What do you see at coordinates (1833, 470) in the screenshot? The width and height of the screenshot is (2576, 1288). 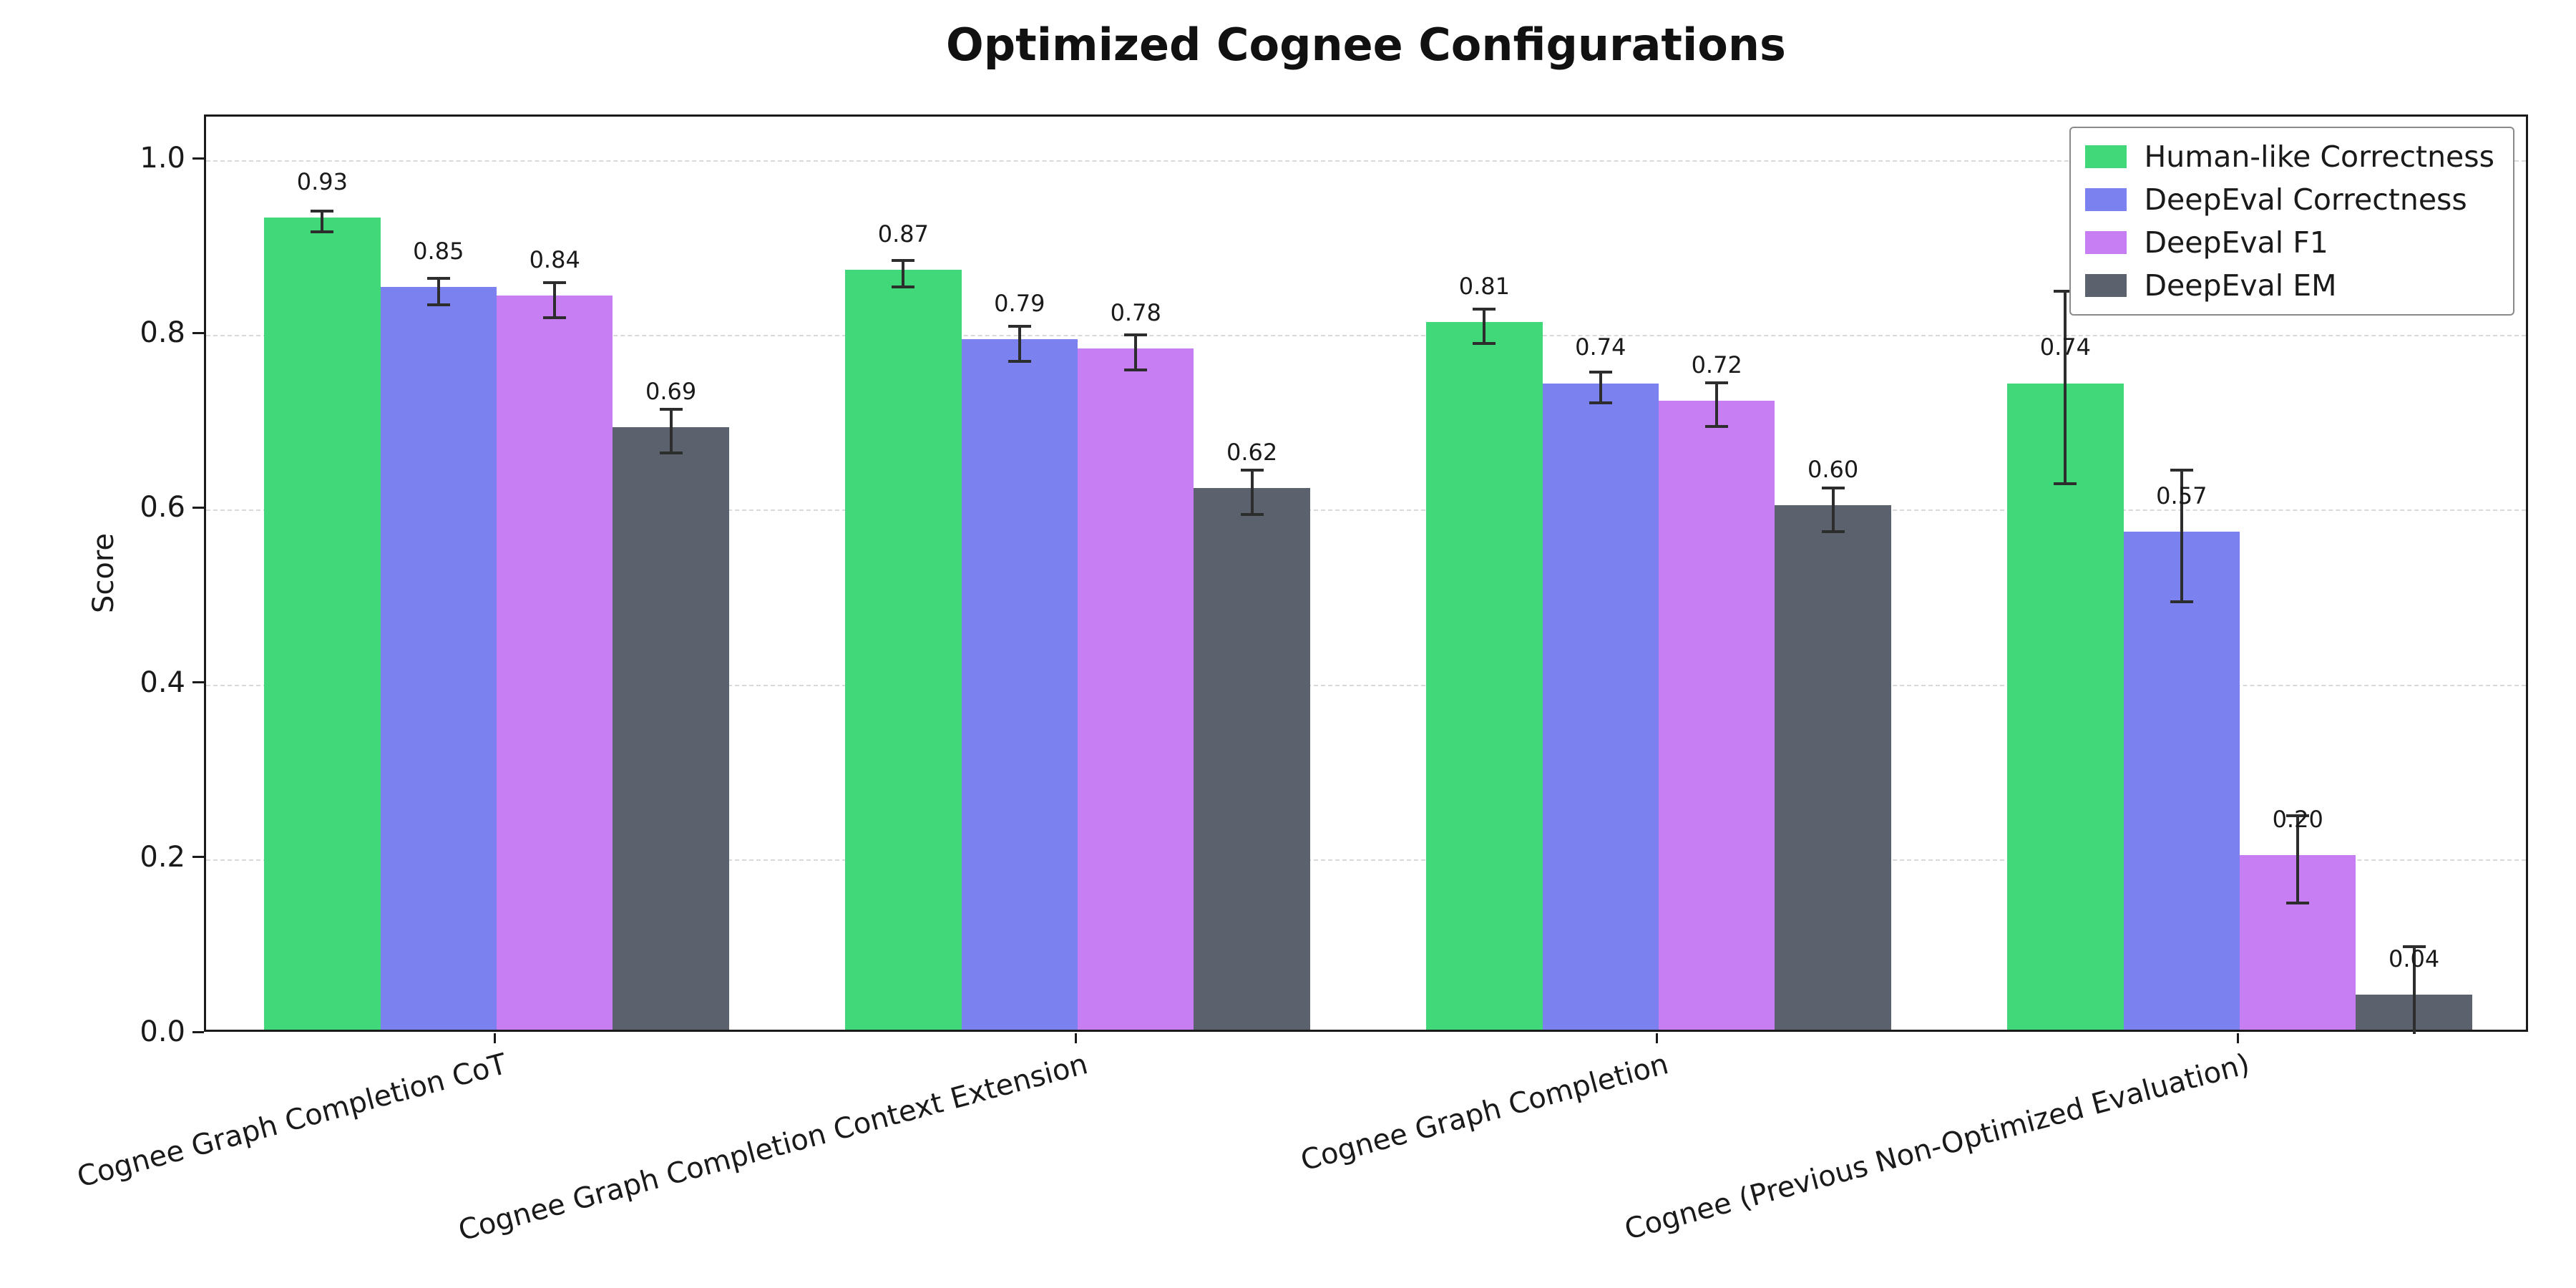 I see `bar-value-label: 0.60` at bounding box center [1833, 470].